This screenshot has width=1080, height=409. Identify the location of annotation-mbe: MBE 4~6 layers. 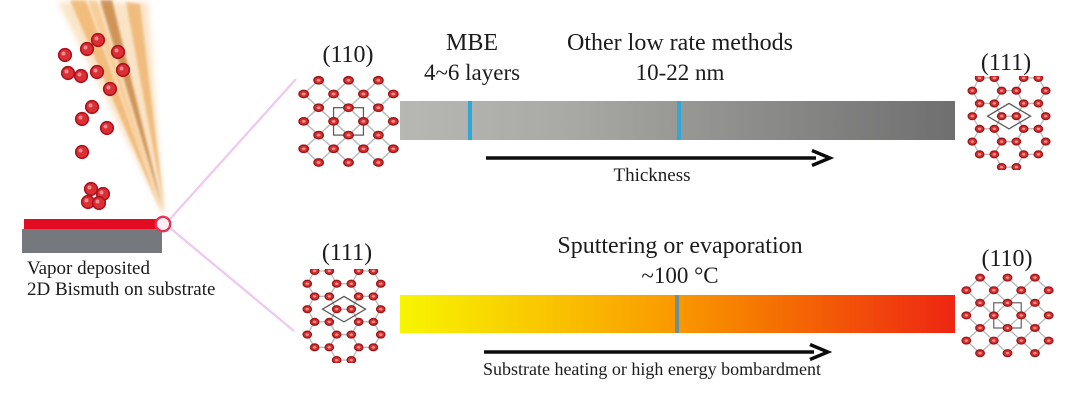
(472, 58).